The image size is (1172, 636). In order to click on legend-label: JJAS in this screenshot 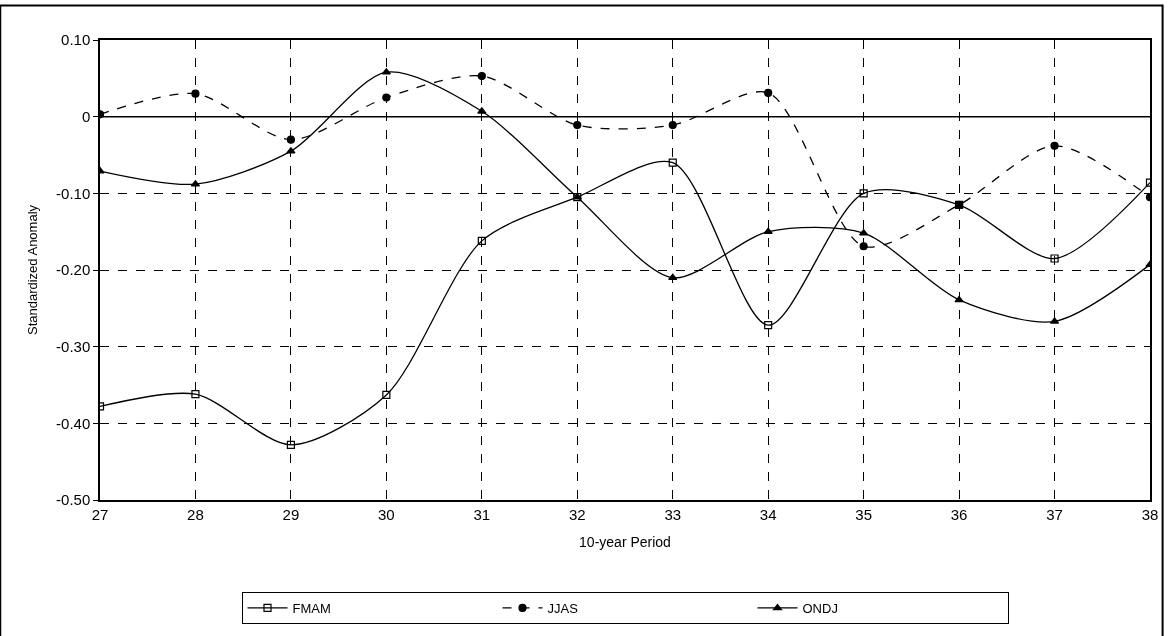, I will do `click(563, 609)`.